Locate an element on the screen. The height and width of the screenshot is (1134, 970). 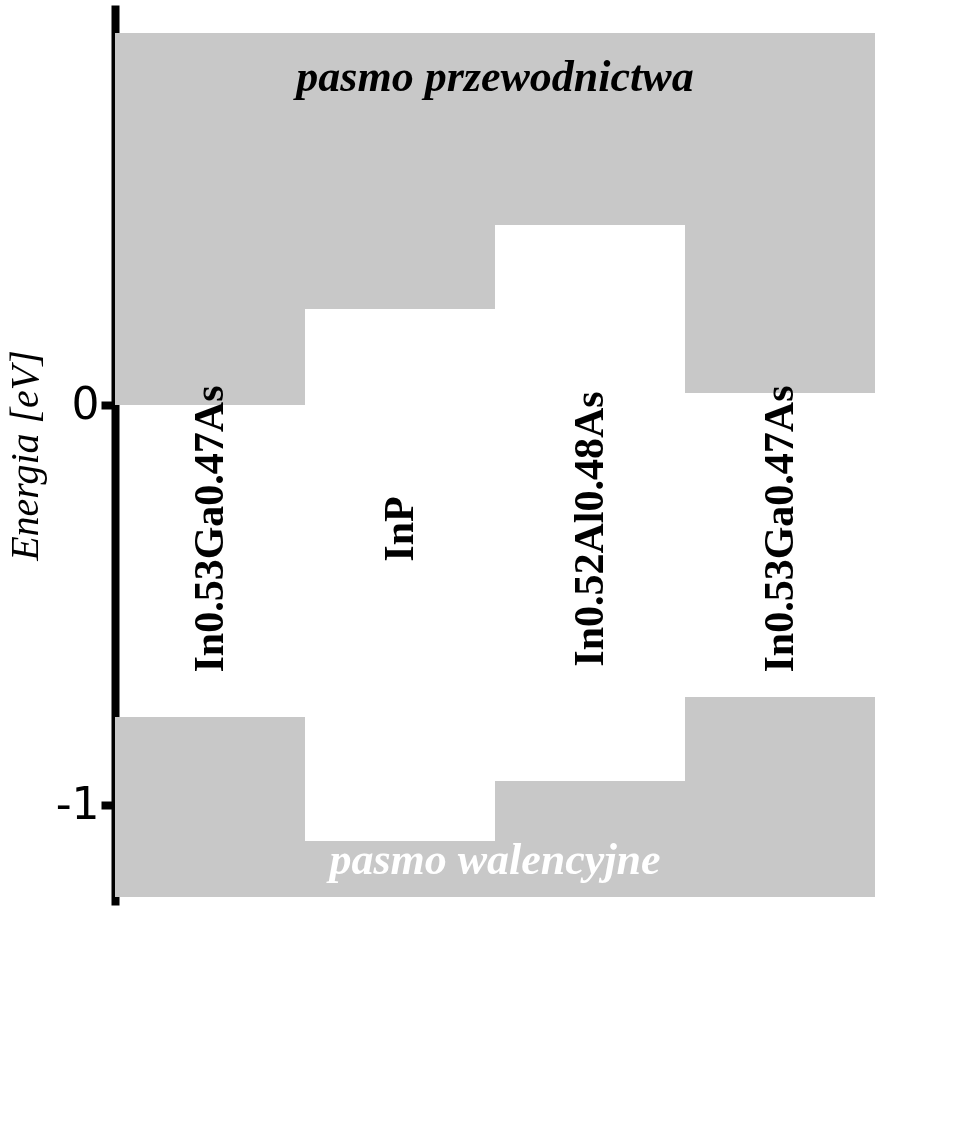
series-label: pasmo przewodnictwa is located at coordinates (493, 76).